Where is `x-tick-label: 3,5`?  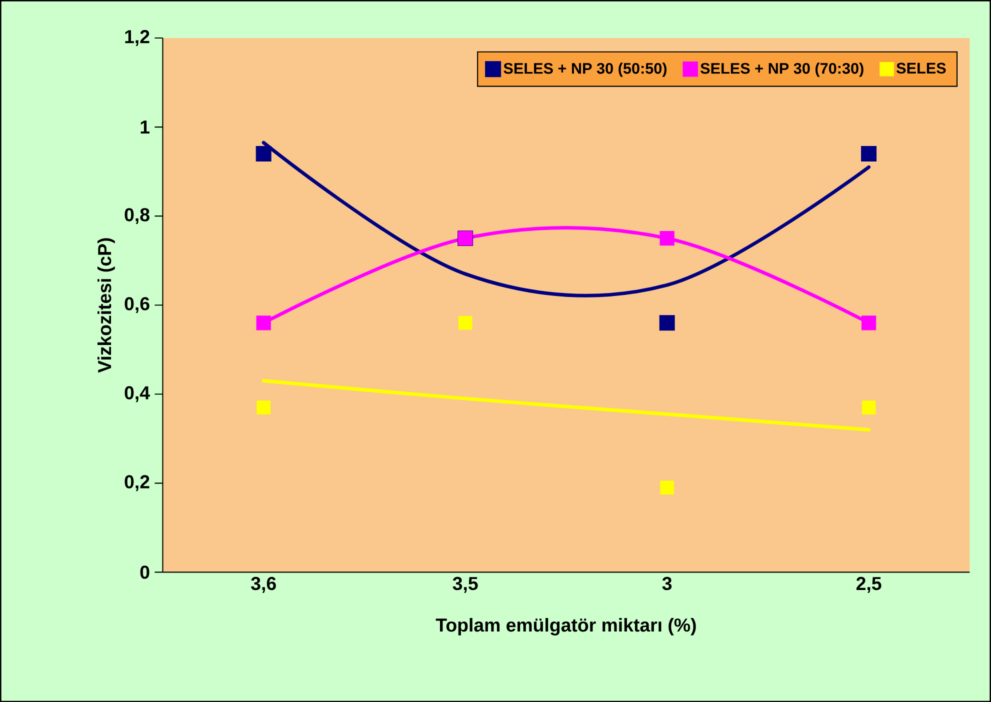
x-tick-label: 3,5 is located at coordinates (465, 584).